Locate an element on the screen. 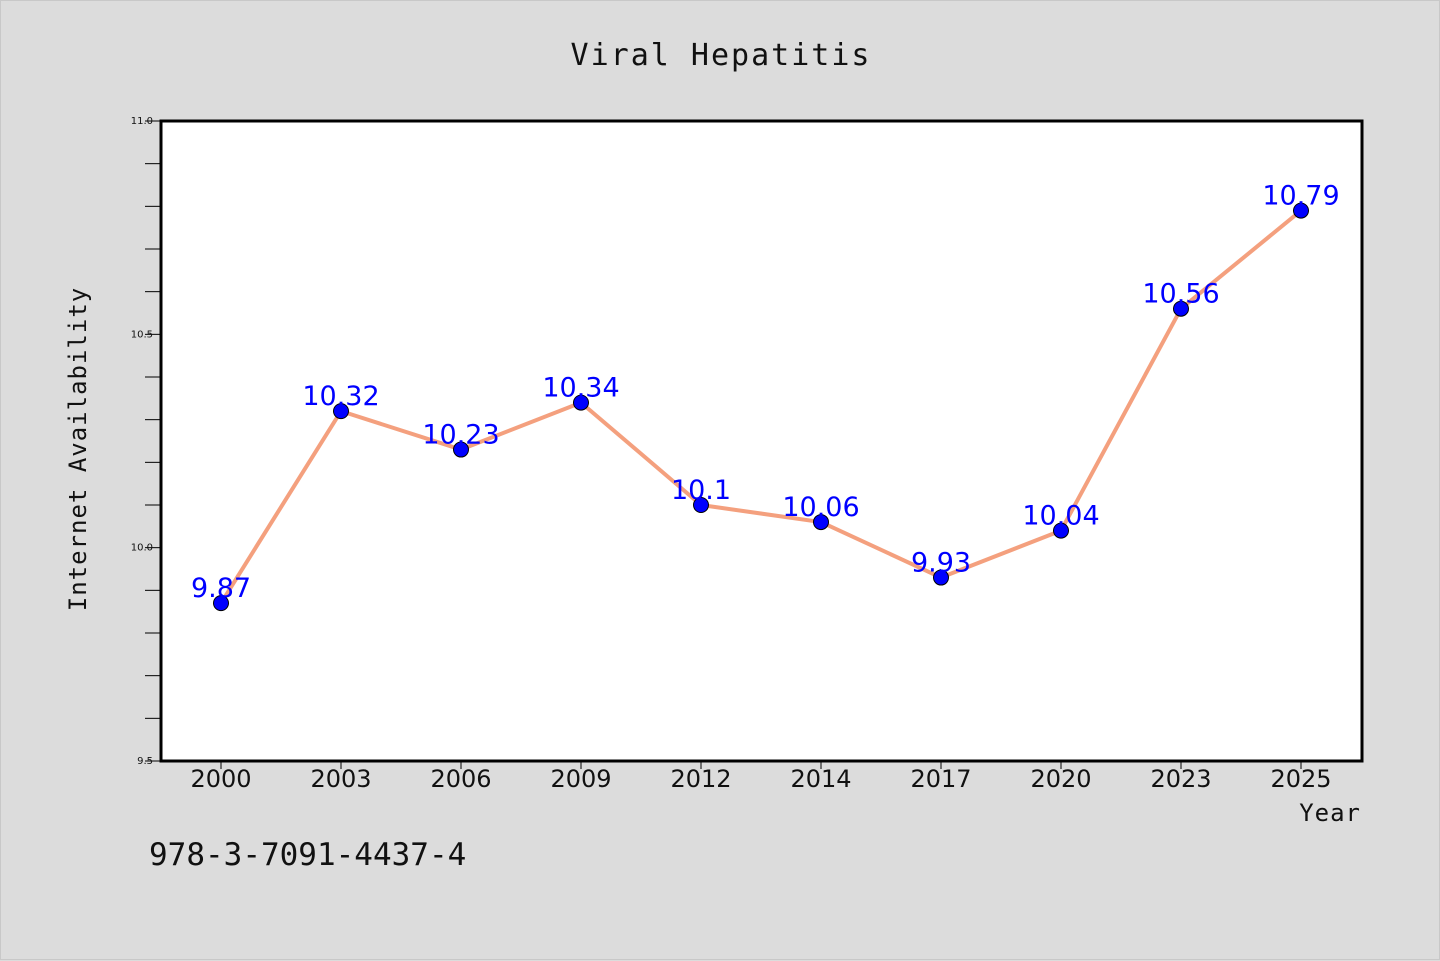 The height and width of the screenshot is (961, 1440). y-axis: 9.5 10.0 10.5 11.0 is located at coordinates (146, 441).